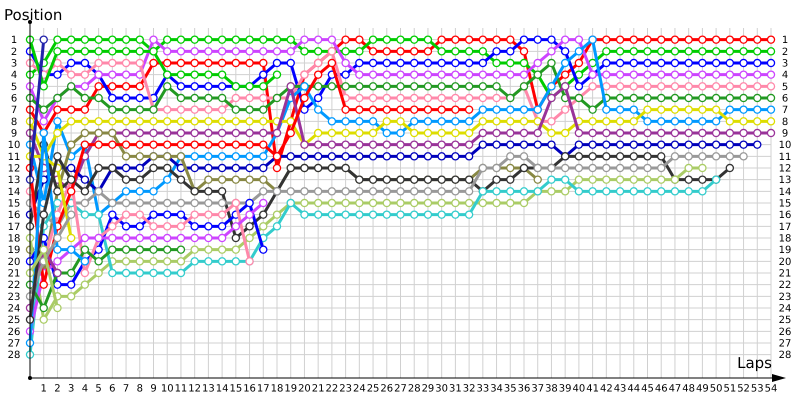 The width and height of the screenshot is (800, 400). What do you see at coordinates (14, 344) in the screenshot?
I see `y-tick-label: 27` at bounding box center [14, 344].